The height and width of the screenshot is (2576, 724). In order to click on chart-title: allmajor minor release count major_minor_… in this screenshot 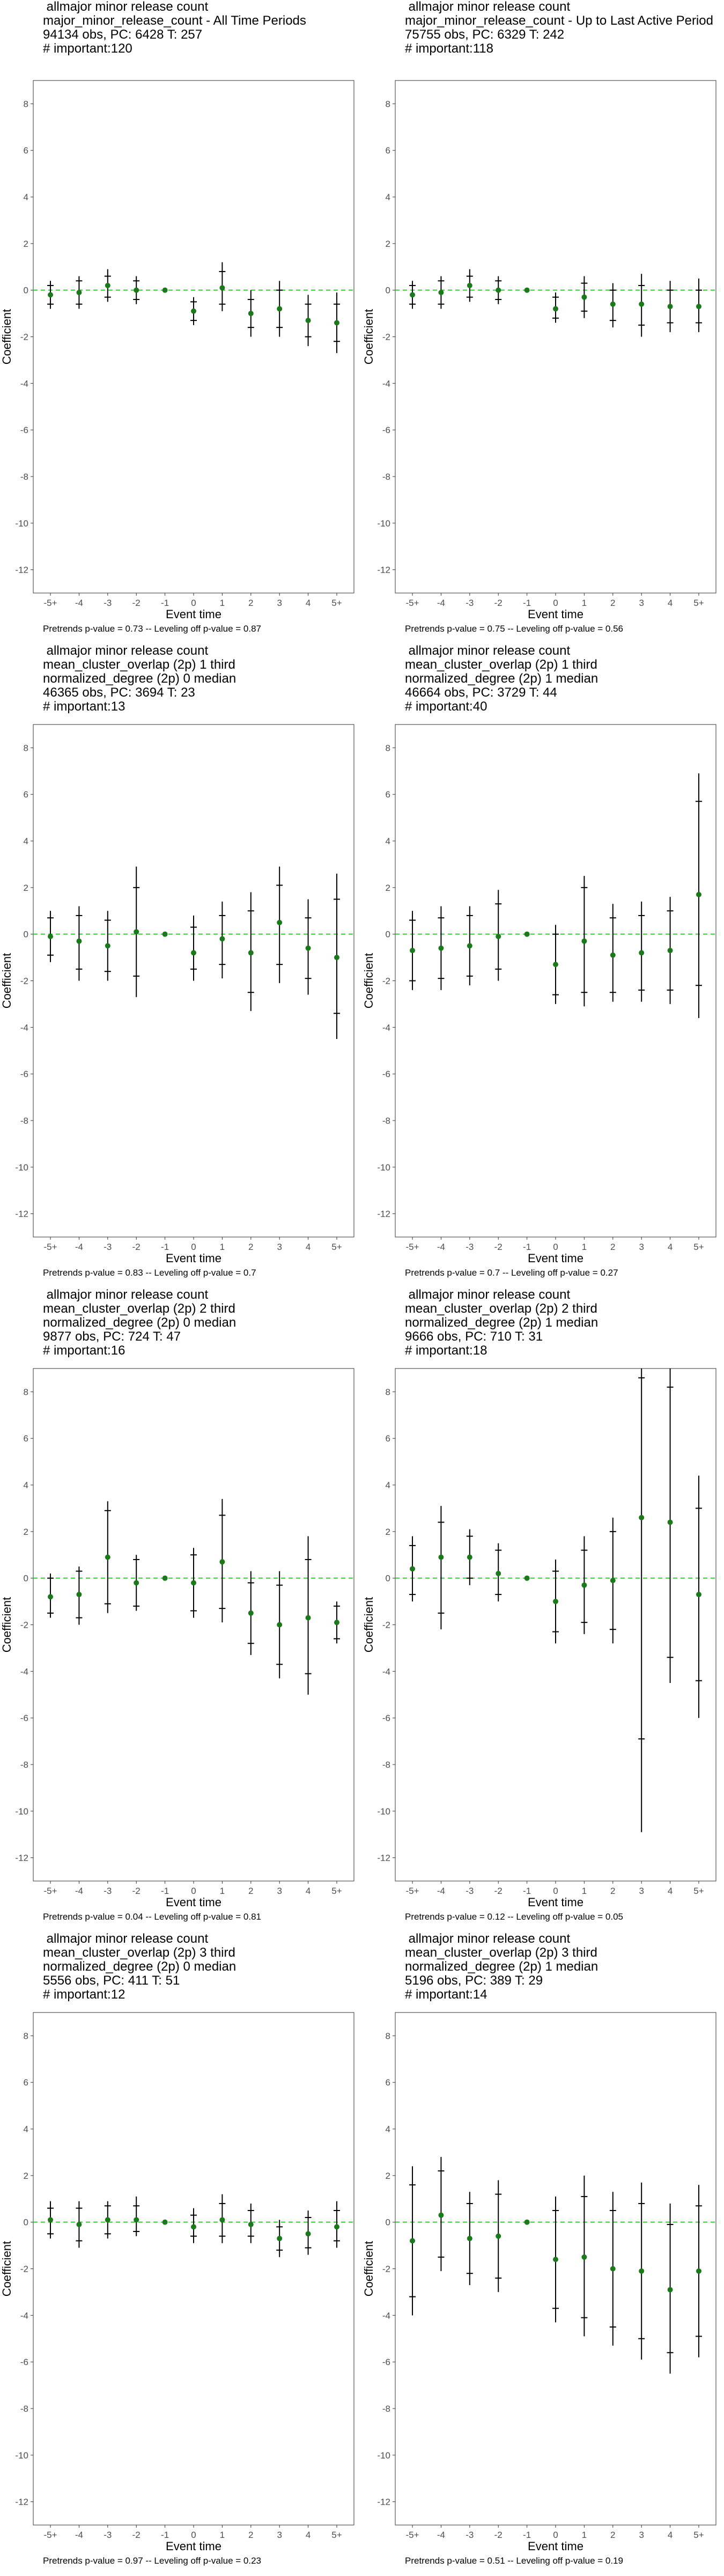, I will do `click(559, 28)`.